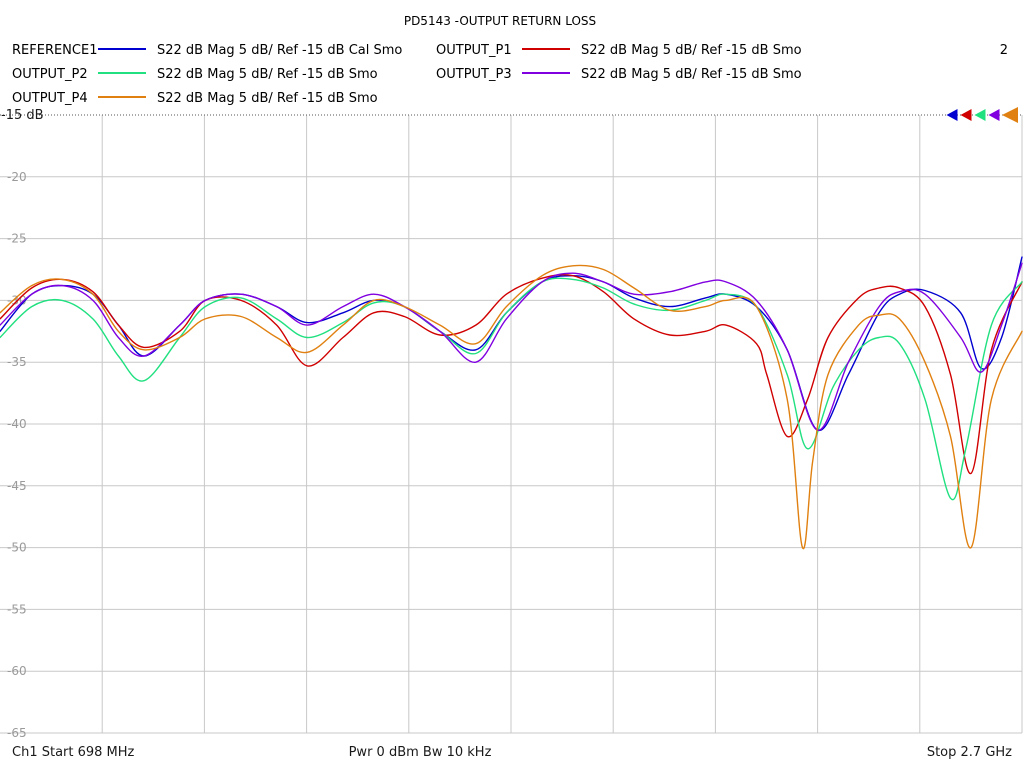  What do you see at coordinates (17, 548) in the screenshot?
I see `y-tick-label: -50` at bounding box center [17, 548].